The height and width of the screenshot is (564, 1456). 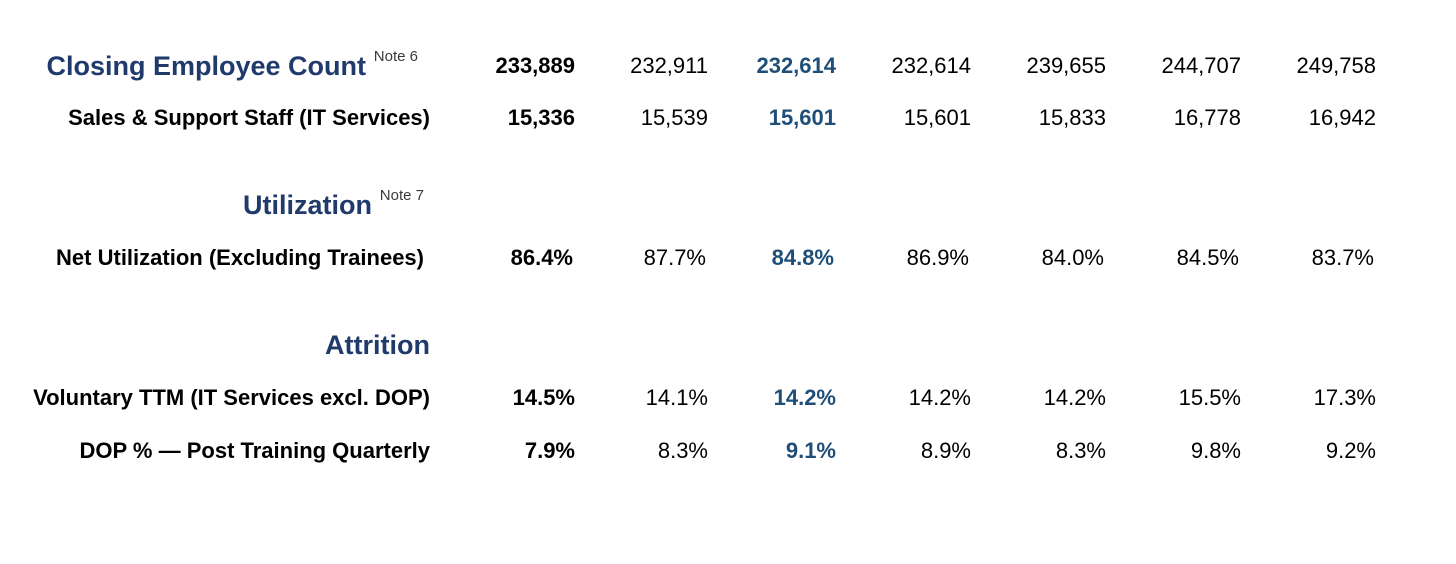 I want to click on voluntary-ttm-value-2: 14.1%, so click(x=676, y=397).